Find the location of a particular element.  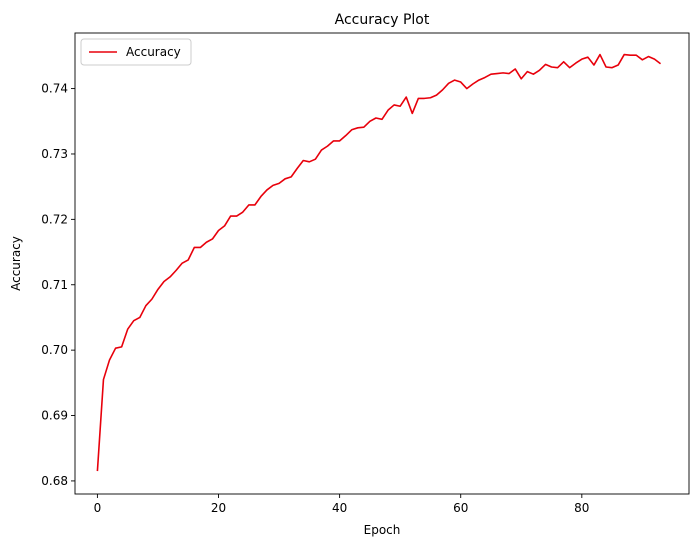

y-tick-label: 0.70 is located at coordinates (54, 350).